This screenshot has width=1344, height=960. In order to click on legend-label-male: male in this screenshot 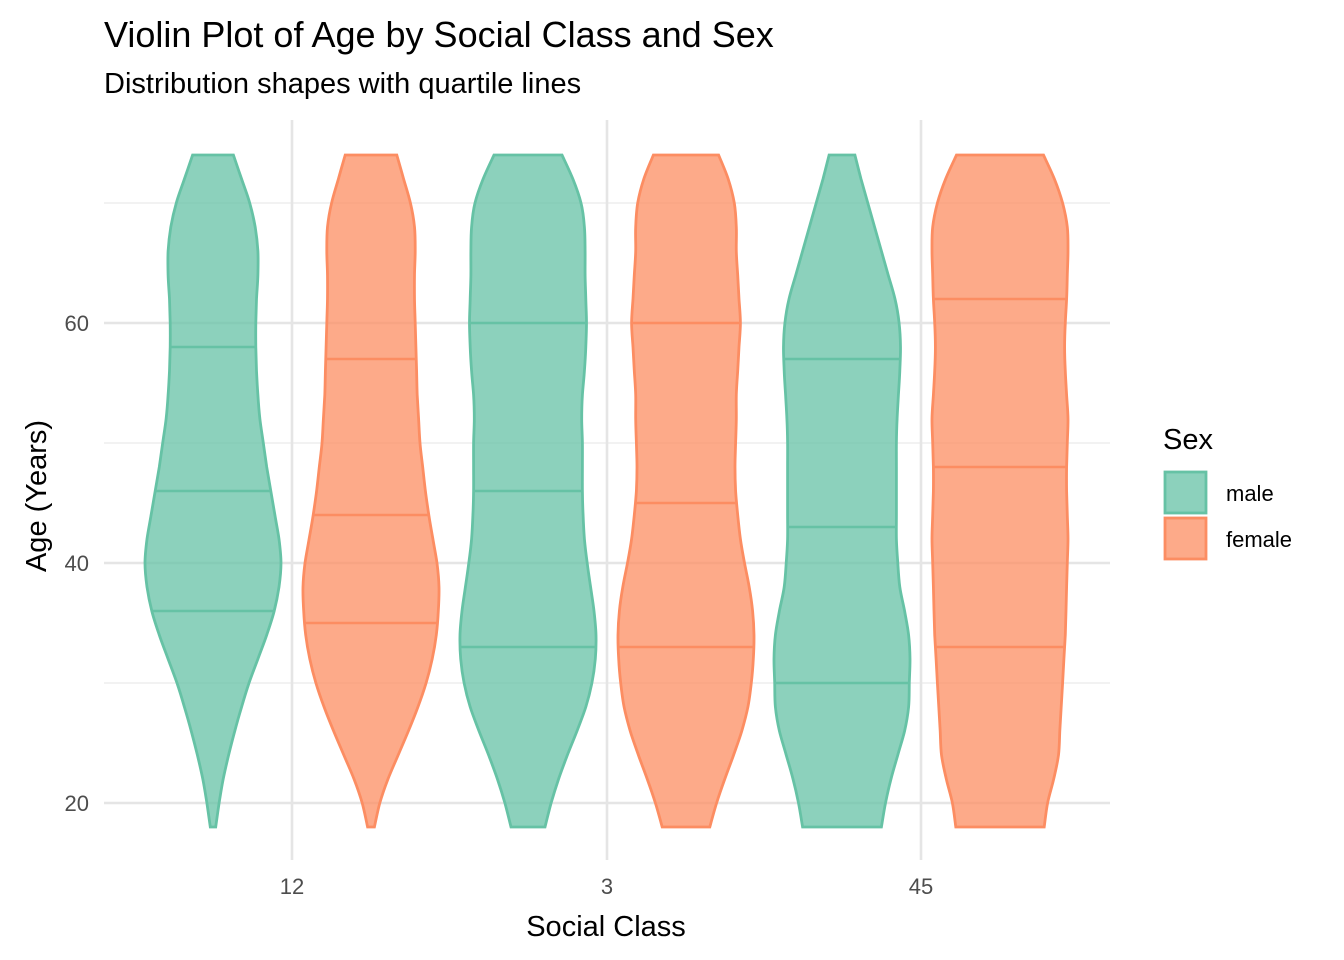, I will do `click(1250, 493)`.